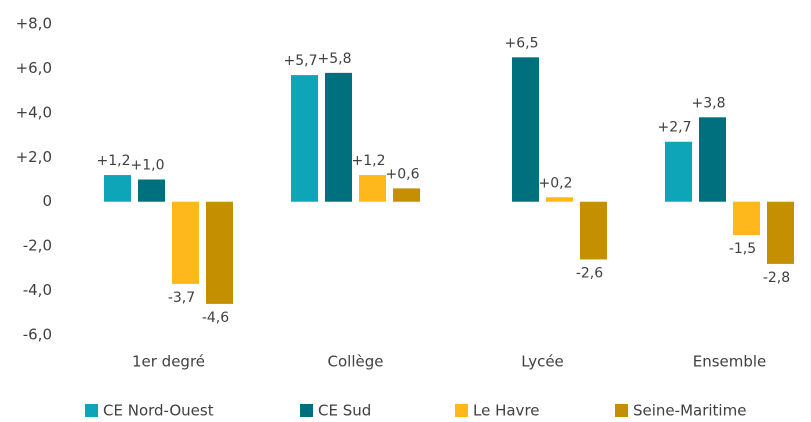 This screenshot has height=422, width=811. What do you see at coordinates (542, 362) in the screenshot?
I see `x-tick-label: Lycée` at bounding box center [542, 362].